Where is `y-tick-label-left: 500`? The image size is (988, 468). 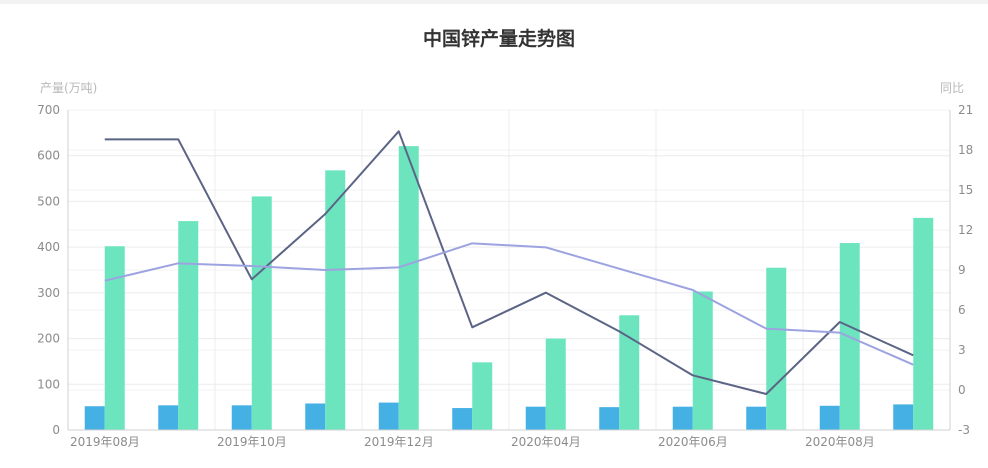 y-tick-label-left: 500 is located at coordinates (48, 201).